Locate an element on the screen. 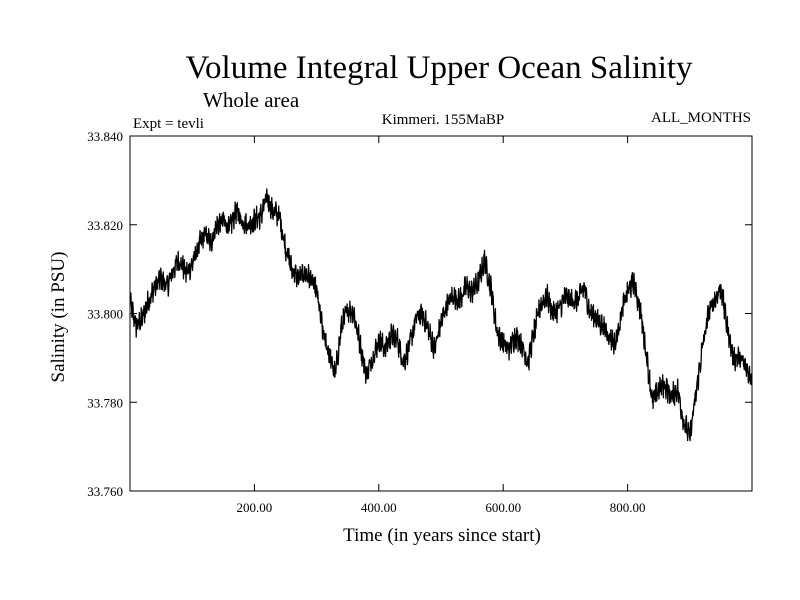 This screenshot has height=600, width=800. x-tick-label: 200.00 is located at coordinates (255, 507).